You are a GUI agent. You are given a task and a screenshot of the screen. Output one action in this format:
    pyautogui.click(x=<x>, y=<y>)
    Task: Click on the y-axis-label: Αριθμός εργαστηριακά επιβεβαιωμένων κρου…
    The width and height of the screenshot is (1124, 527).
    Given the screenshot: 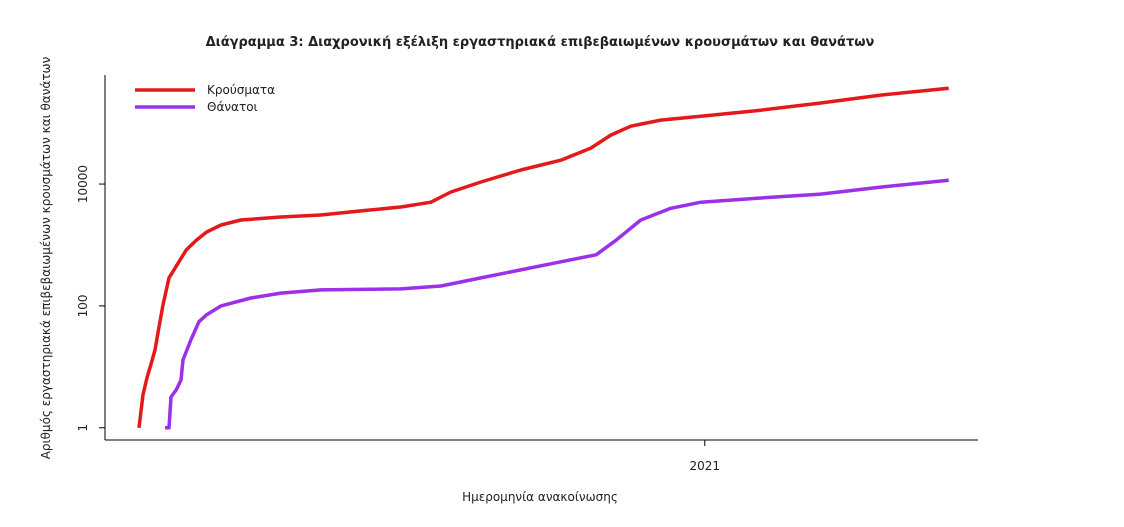 What is the action you would take?
    pyautogui.click(x=46, y=257)
    